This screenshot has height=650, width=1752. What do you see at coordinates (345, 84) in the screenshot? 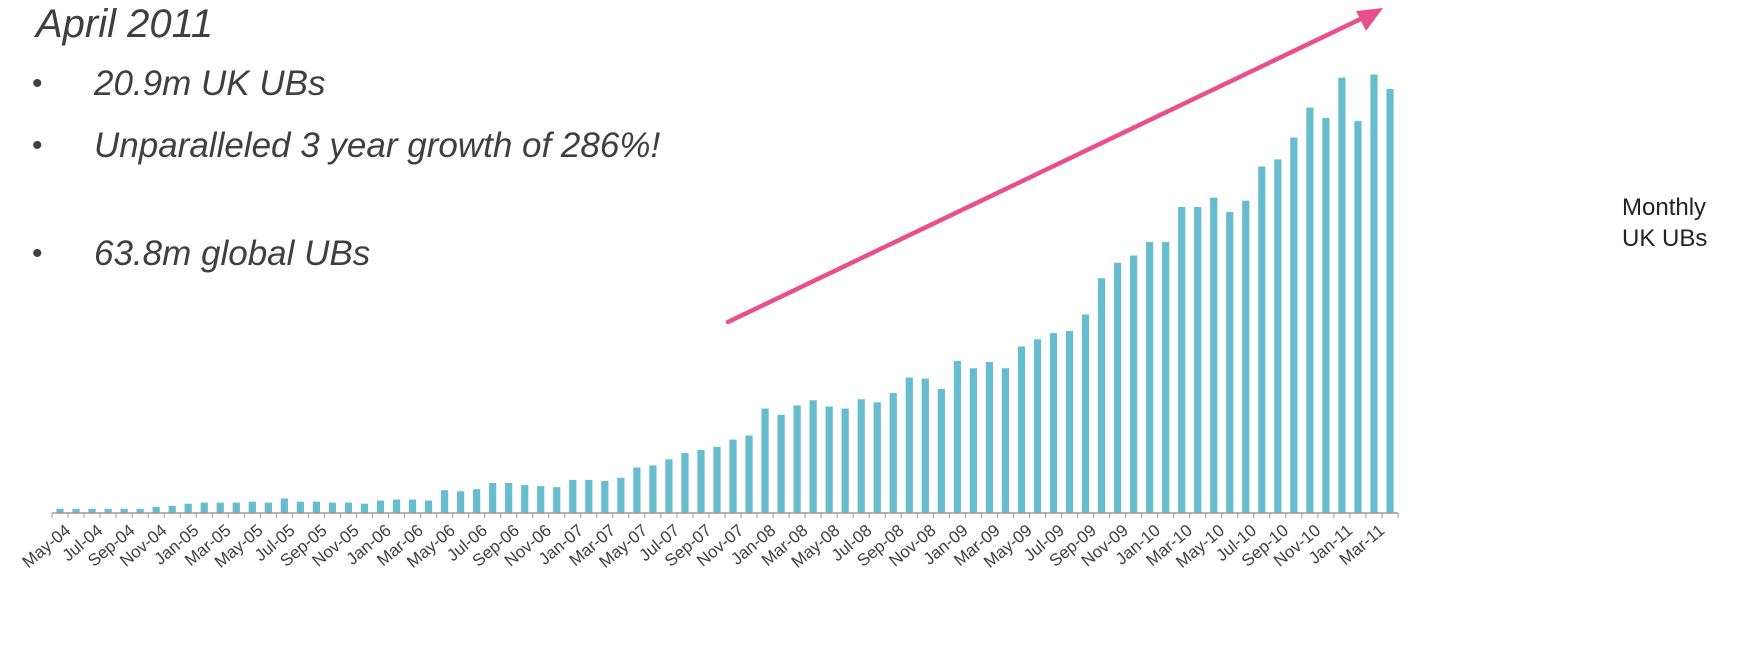
I see `bullet-item: • 20.9m UK UBs` at bounding box center [345, 84].